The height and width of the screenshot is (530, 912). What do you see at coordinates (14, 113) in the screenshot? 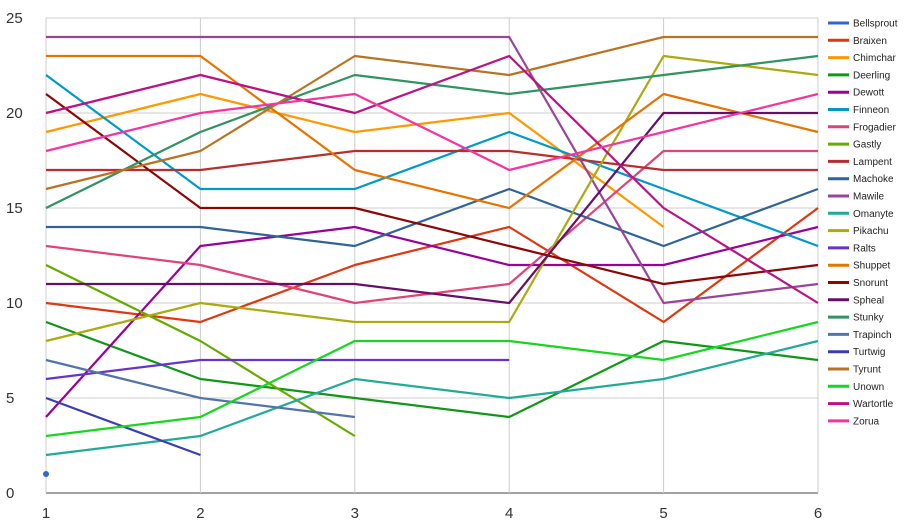
I see `y-tick-label: 20` at bounding box center [14, 113].